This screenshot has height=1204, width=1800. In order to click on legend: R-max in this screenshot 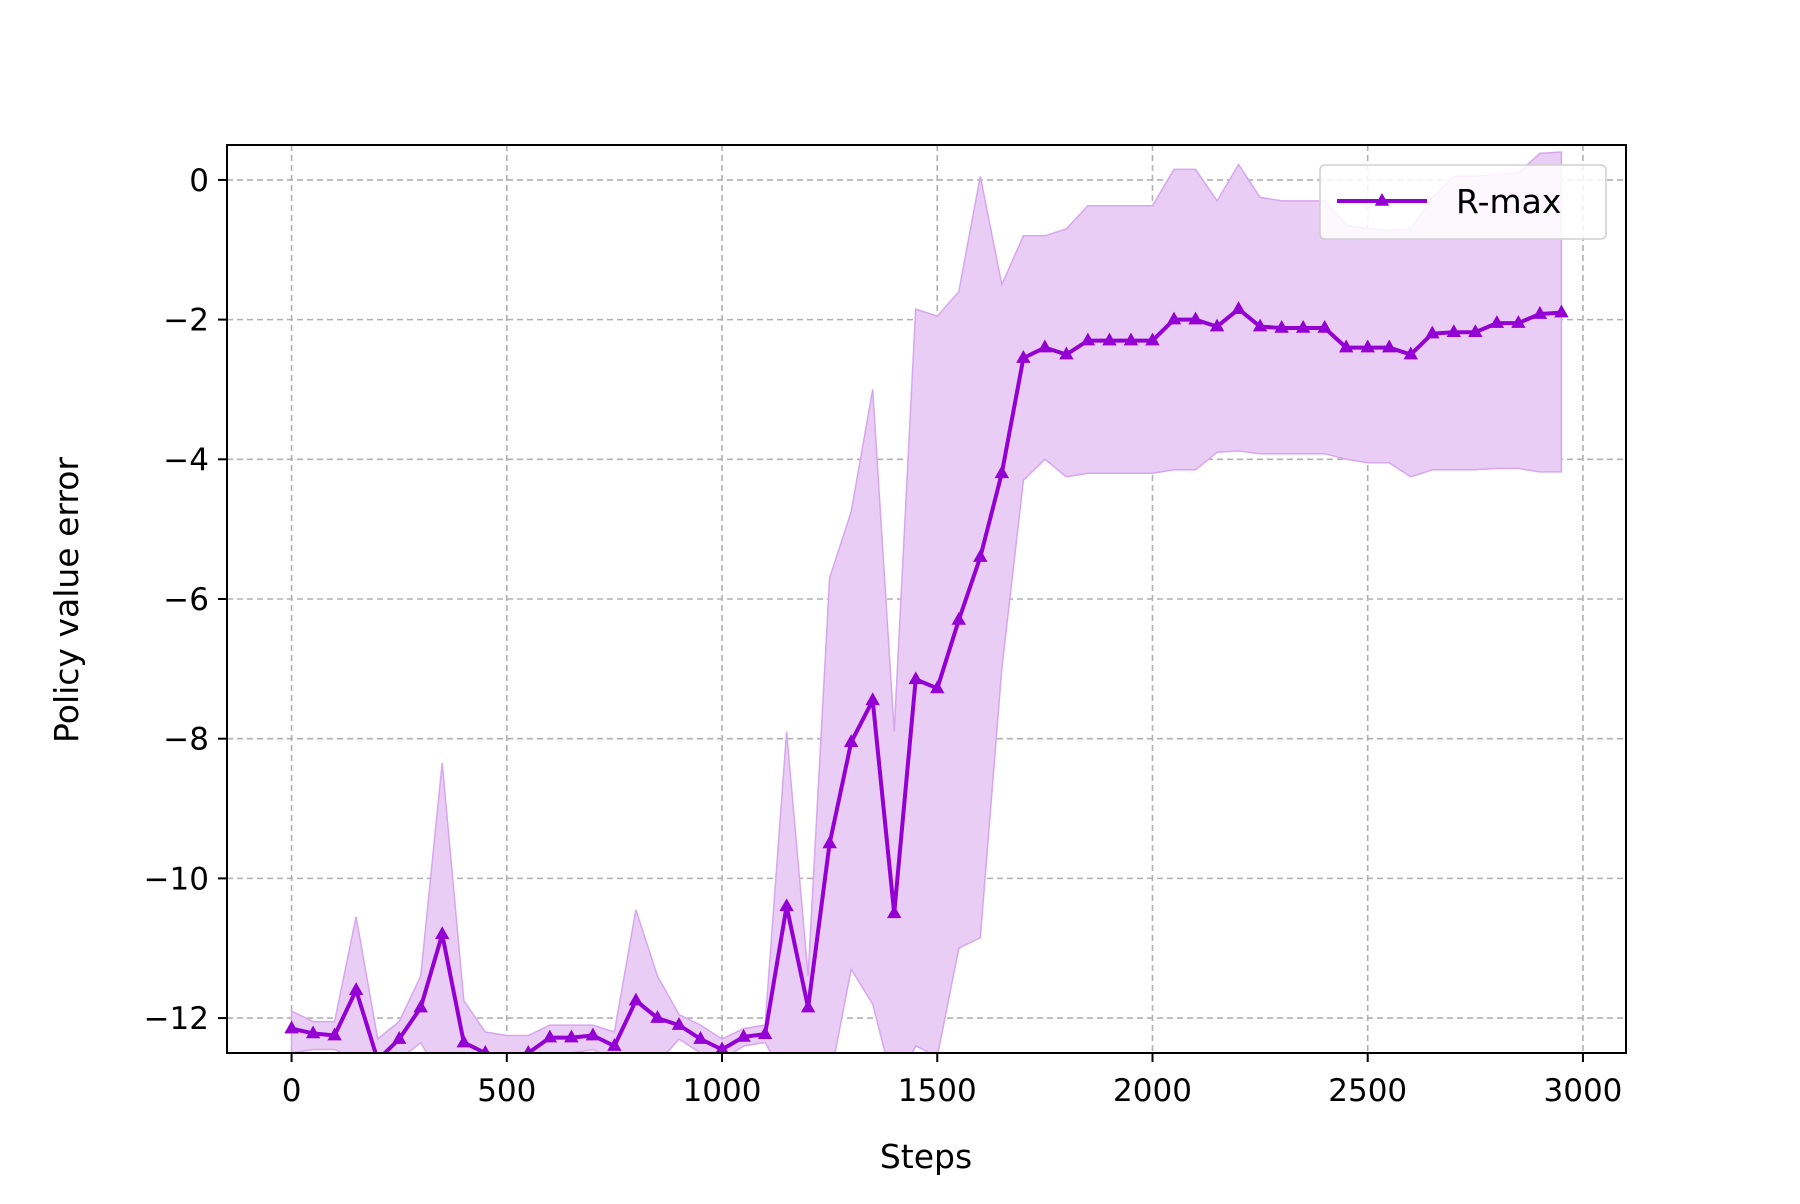, I will do `click(1463, 202)`.